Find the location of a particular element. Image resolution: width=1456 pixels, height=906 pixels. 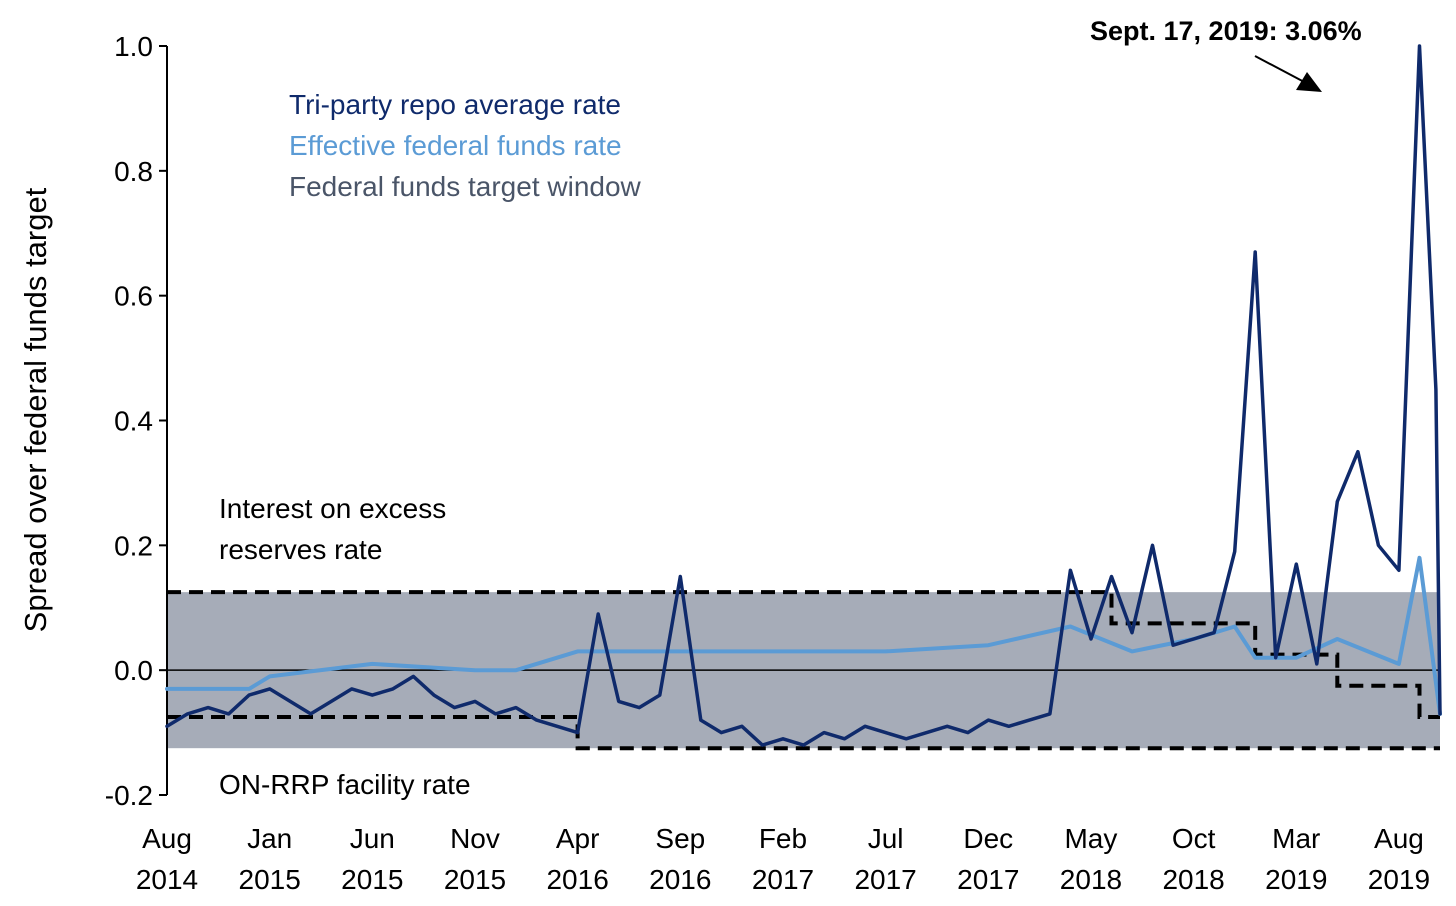

callout: Sept. 17, 2019: 3.06% is located at coordinates (1226, 54).